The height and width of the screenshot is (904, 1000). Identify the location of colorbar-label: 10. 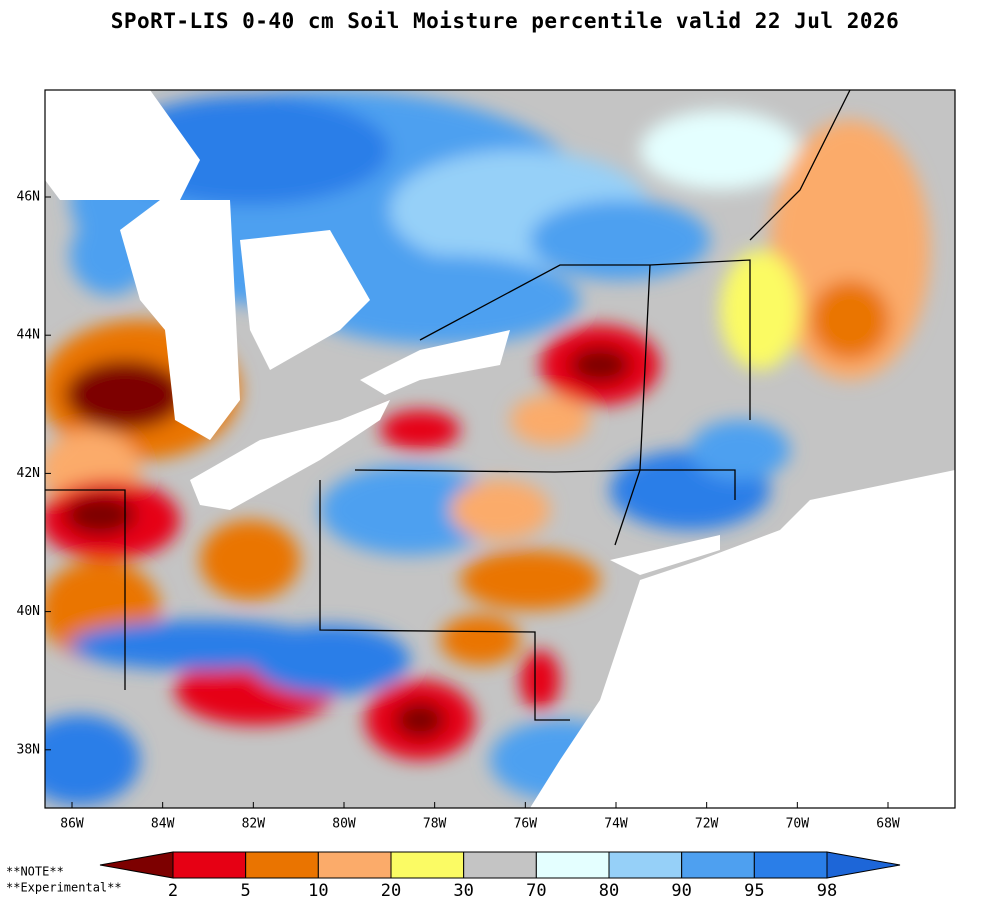
(318, 890).